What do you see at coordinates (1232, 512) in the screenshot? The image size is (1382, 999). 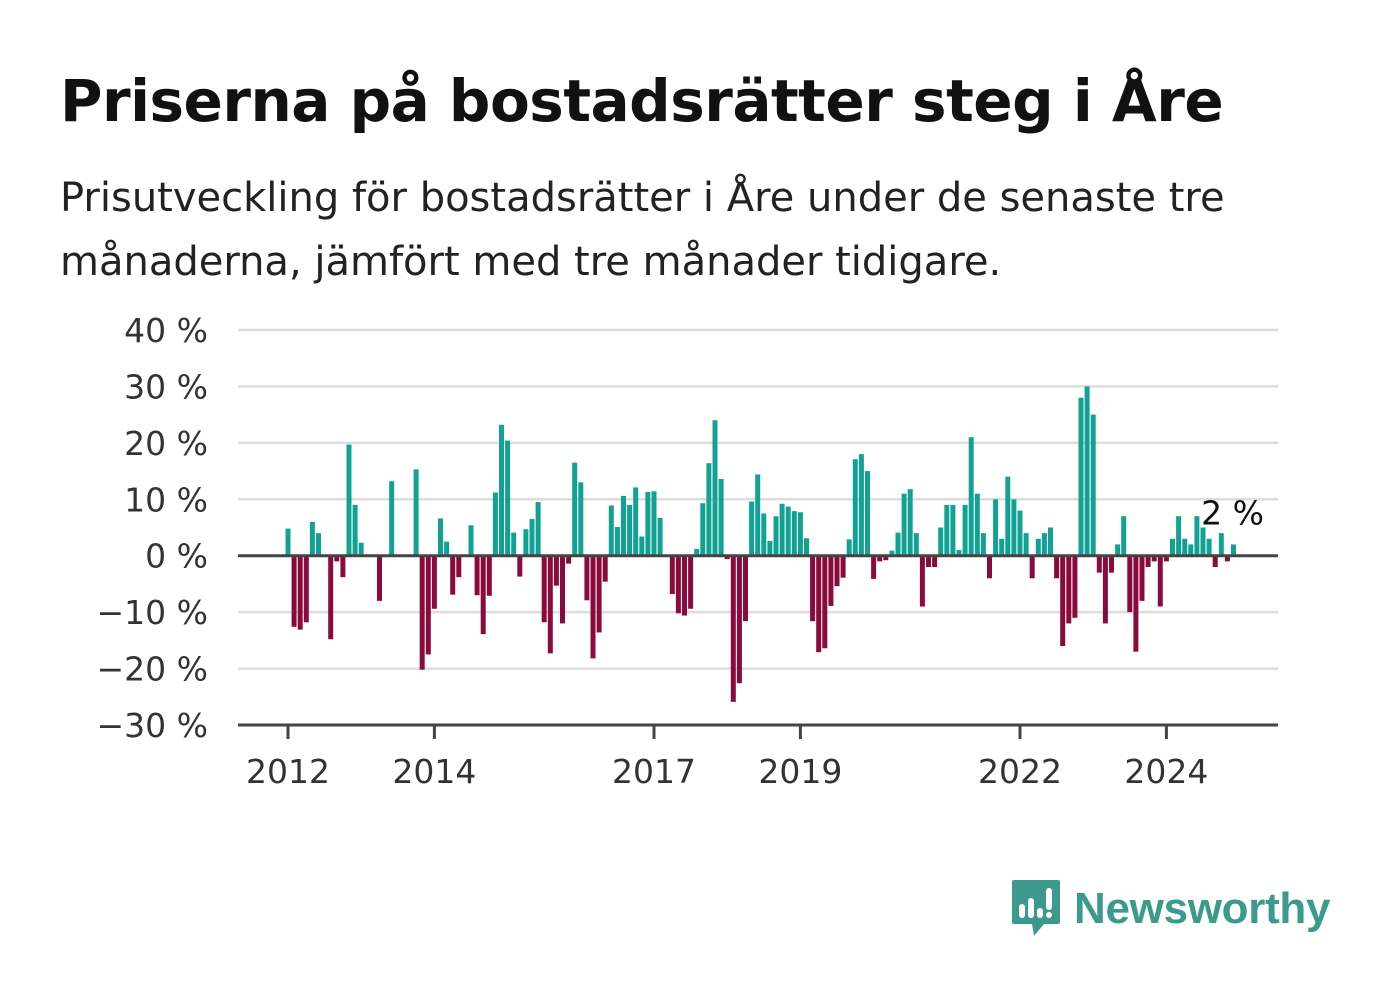 I see `last-value-label: 2 %` at bounding box center [1232, 512].